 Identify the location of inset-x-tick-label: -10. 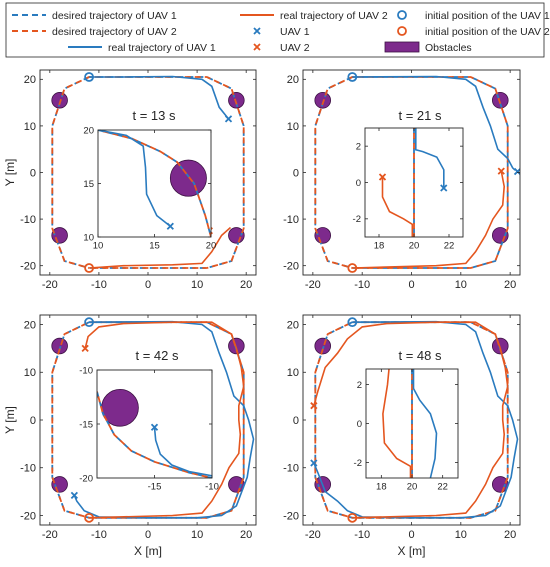
(212, 487).